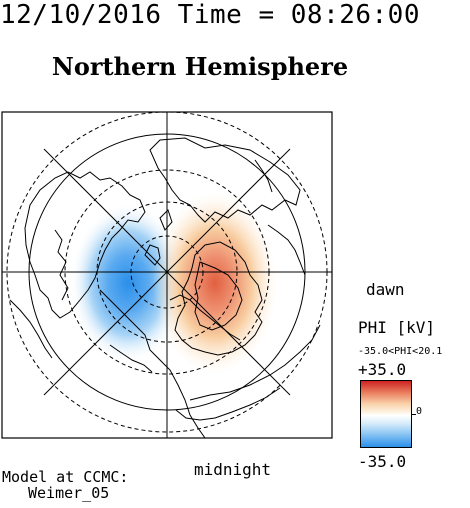 The height and width of the screenshot is (508, 470). I want to click on model-name: Weimer_05, so click(69, 493).